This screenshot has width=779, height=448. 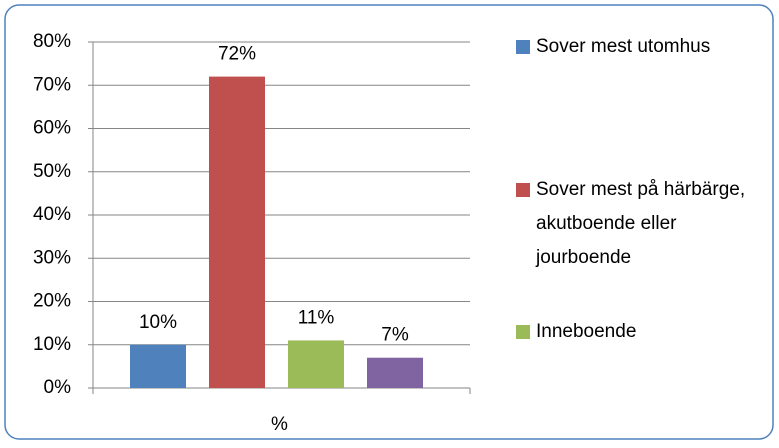 What do you see at coordinates (237, 54) in the screenshot?
I see `value-label: 72%` at bounding box center [237, 54].